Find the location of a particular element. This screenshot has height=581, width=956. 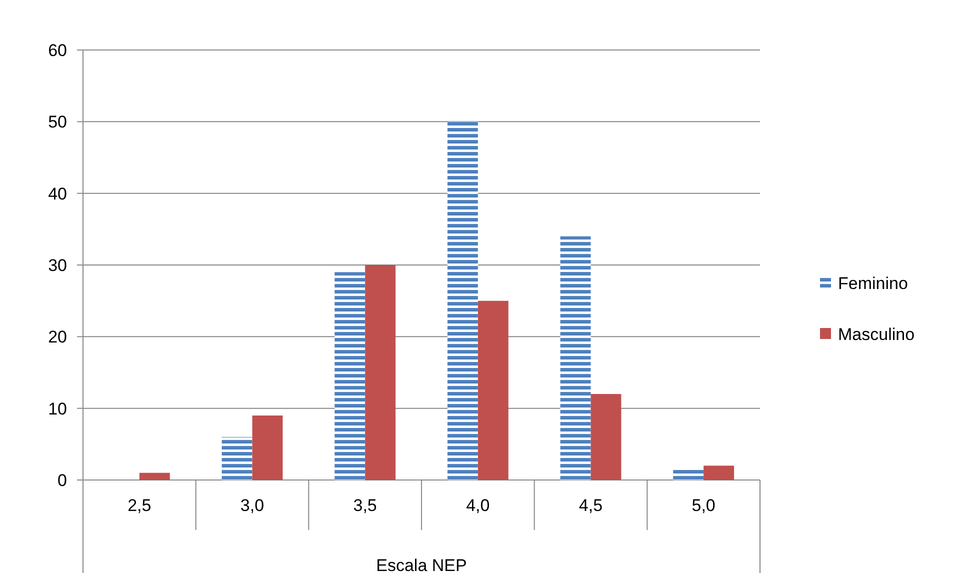

x-axis-title: Escala NEP is located at coordinates (421, 565).